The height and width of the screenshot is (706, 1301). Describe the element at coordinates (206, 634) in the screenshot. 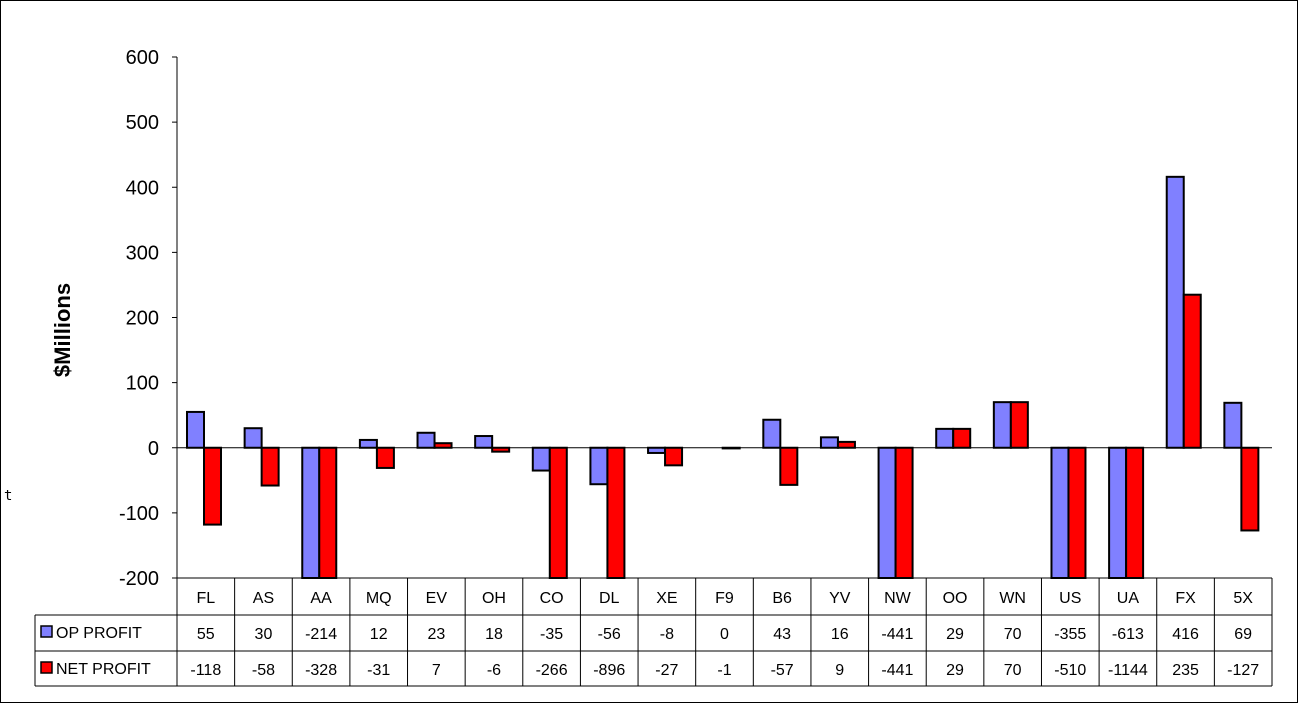

I see `data-cell: 55` at that location.